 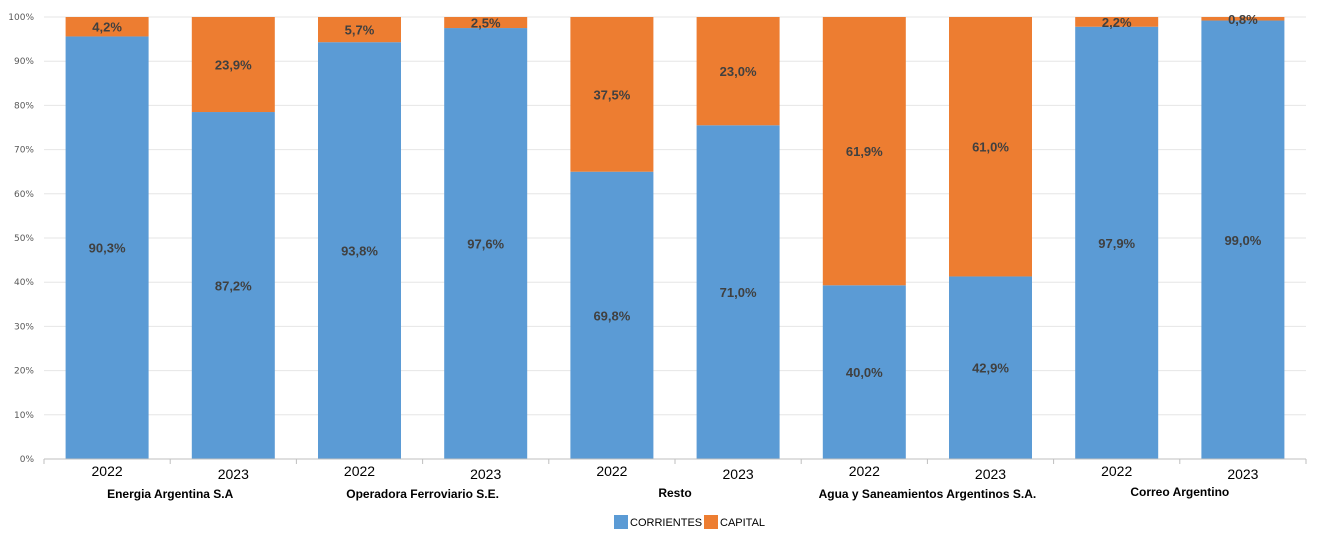 I want to click on y-tick-label: 30%, so click(x=24, y=327).